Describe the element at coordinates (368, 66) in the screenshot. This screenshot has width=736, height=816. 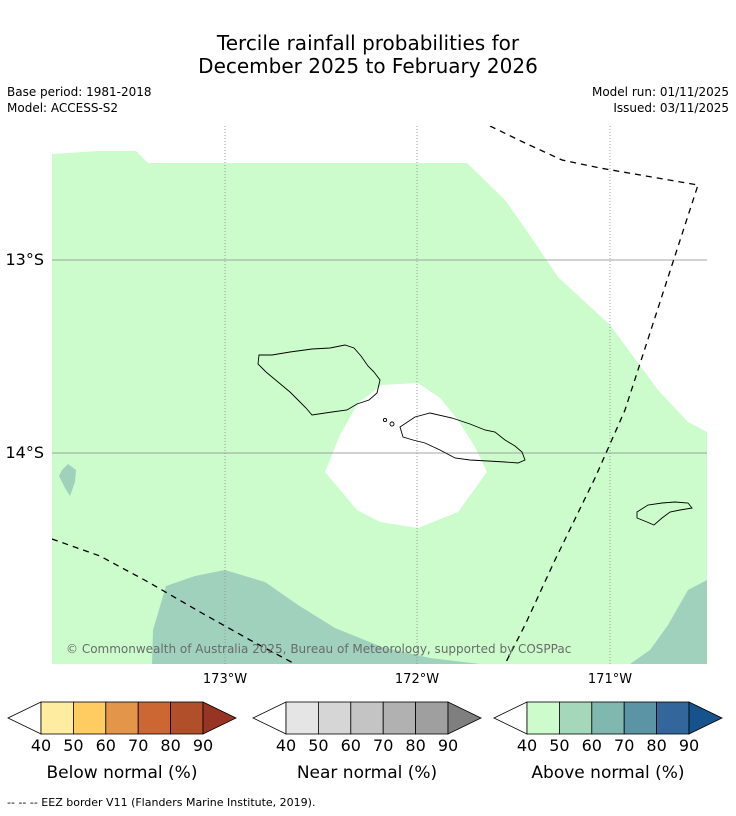
I see `title-line-2: December 2025 to February 2026` at that location.